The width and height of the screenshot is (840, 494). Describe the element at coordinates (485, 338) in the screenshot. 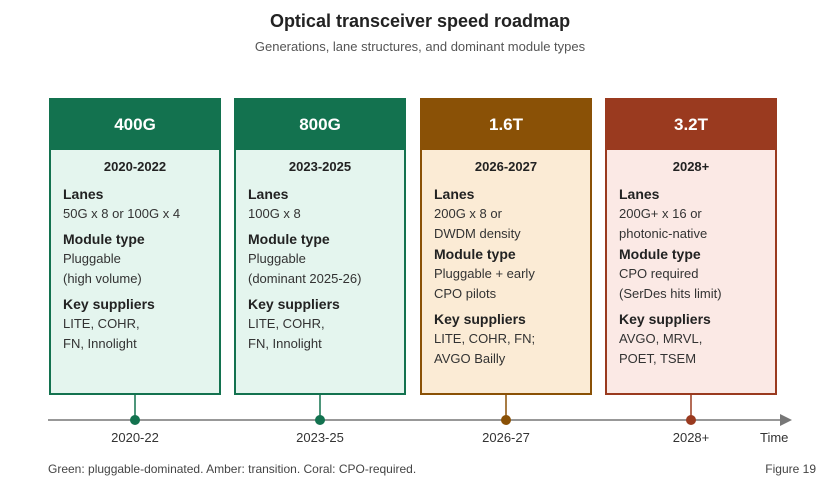

I see `suppliers-line: LITE, COHR, FN;` at that location.